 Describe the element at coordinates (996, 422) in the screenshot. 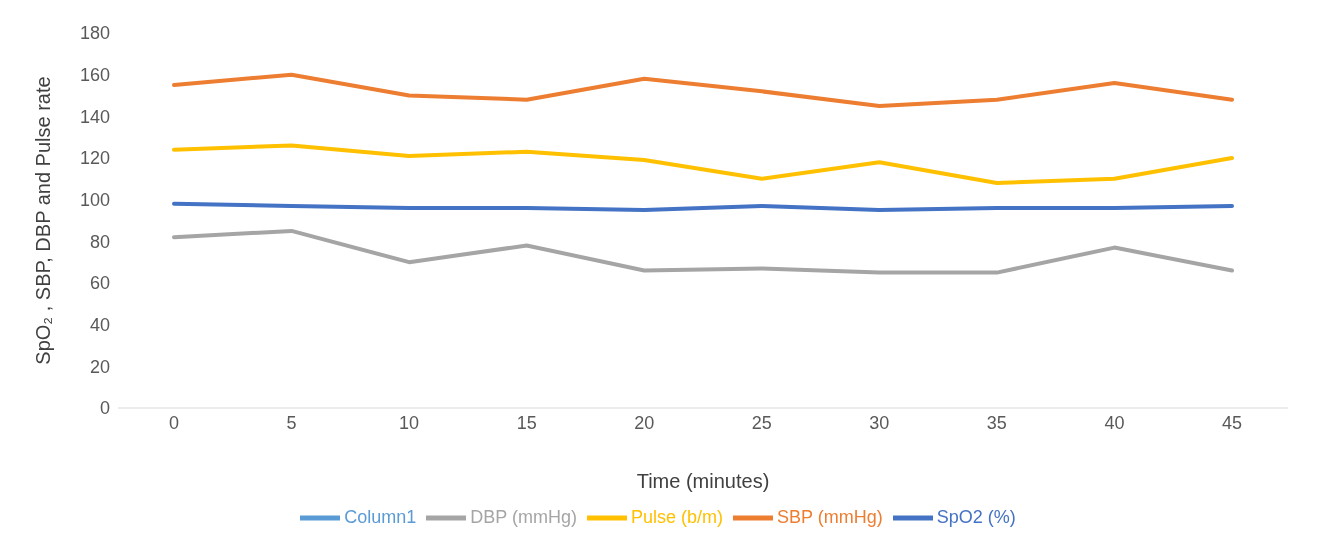

I see `x-tick-label: 35` at that location.